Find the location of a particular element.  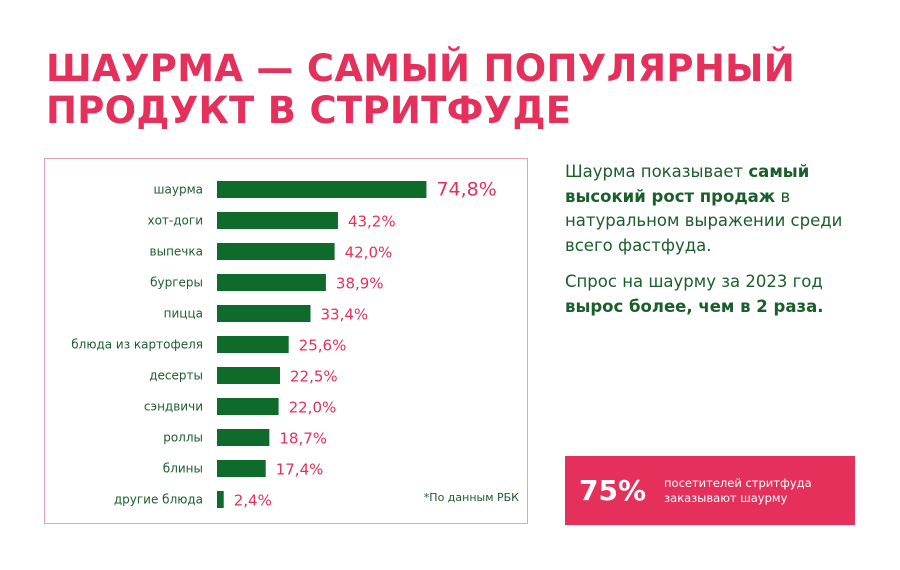

value-label: 17,4% is located at coordinates (300, 470).